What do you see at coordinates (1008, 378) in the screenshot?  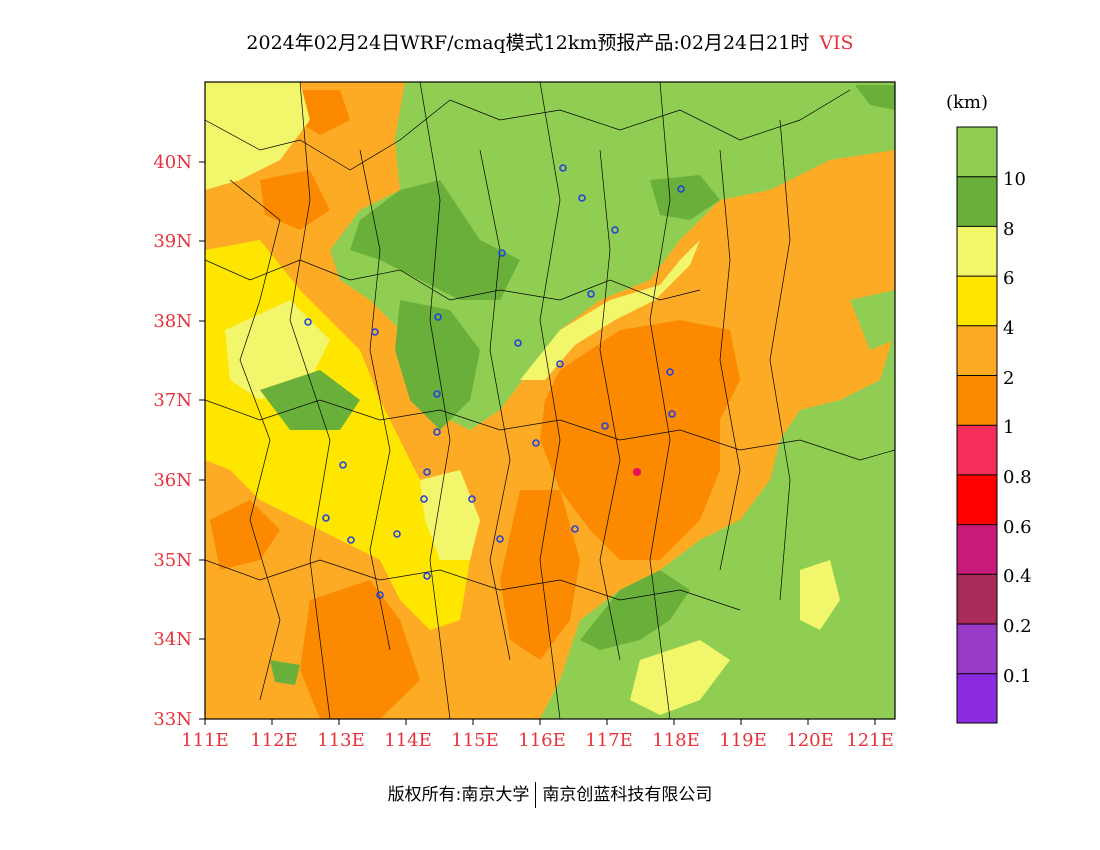 I see `colorbar-label: 2` at bounding box center [1008, 378].